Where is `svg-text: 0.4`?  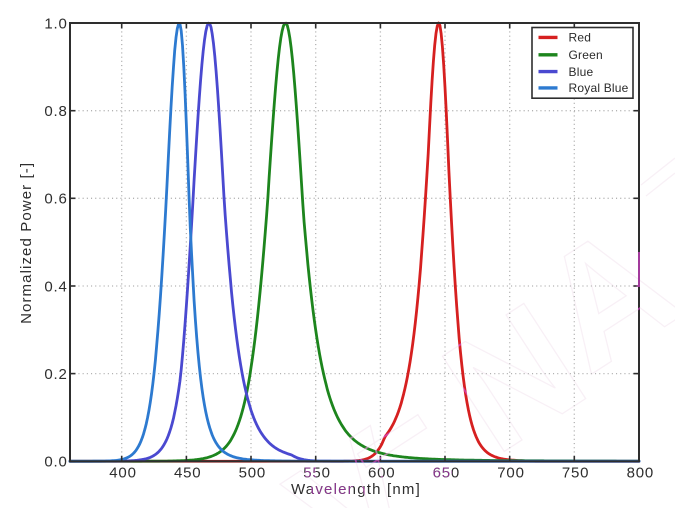 svg-text: 0.4 is located at coordinates (55, 286).